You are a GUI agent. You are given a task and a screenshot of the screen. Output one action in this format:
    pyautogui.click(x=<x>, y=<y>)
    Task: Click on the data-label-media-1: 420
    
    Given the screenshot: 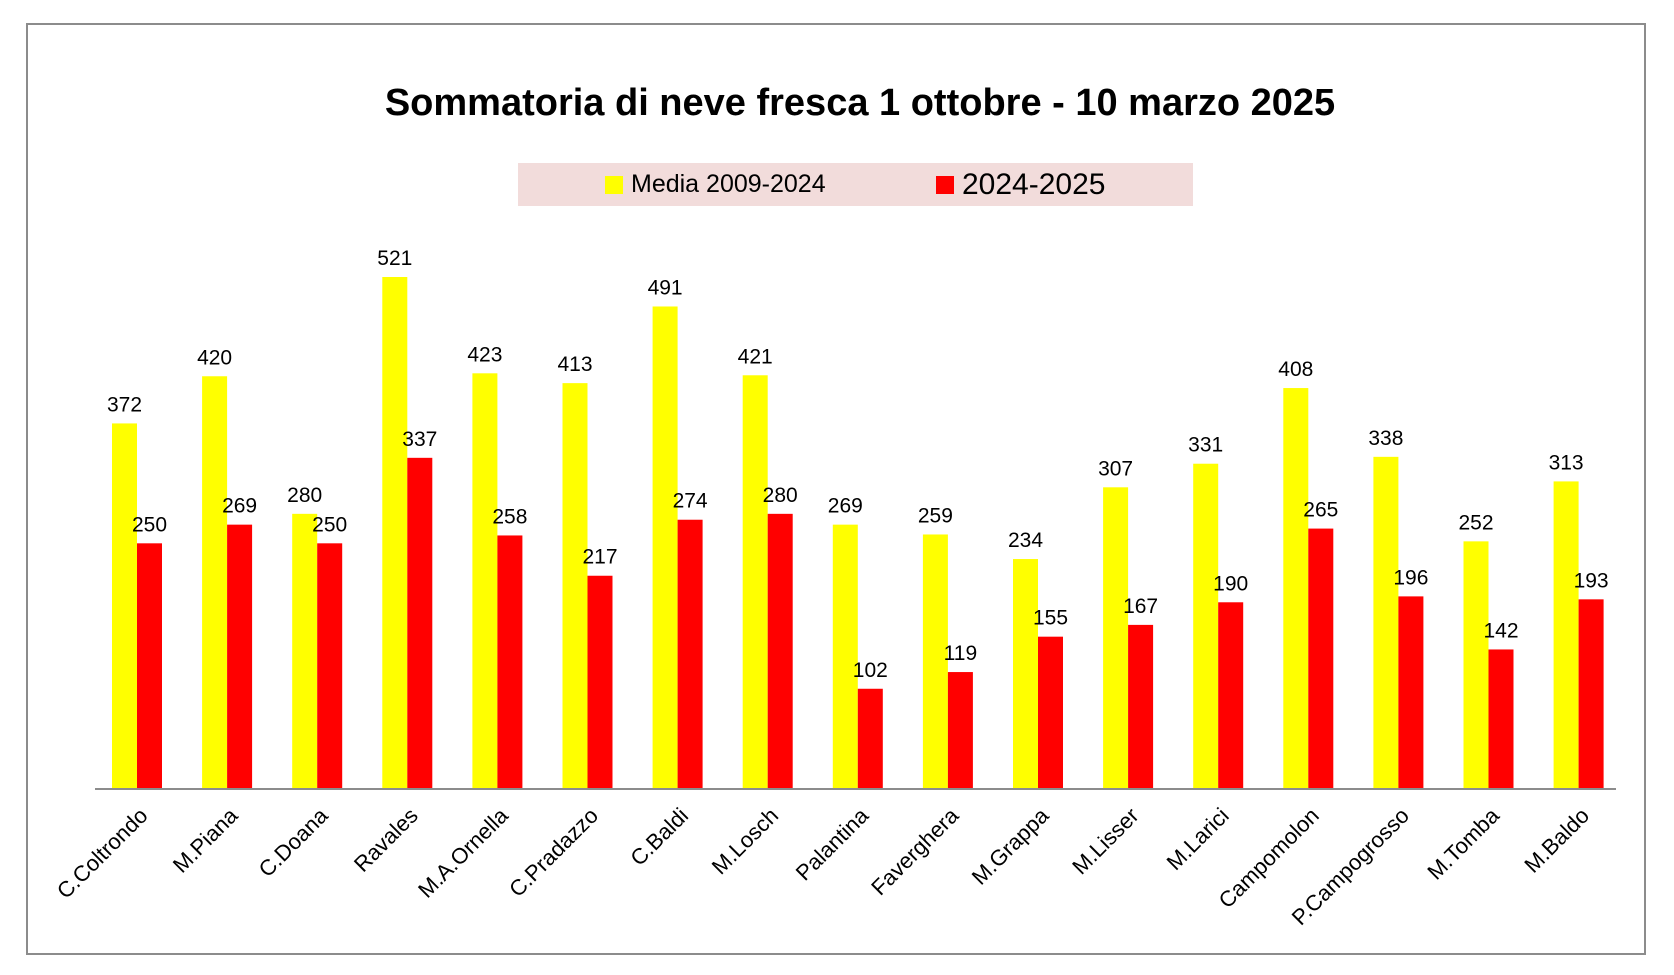 What is the action you would take?
    pyautogui.click(x=214, y=357)
    